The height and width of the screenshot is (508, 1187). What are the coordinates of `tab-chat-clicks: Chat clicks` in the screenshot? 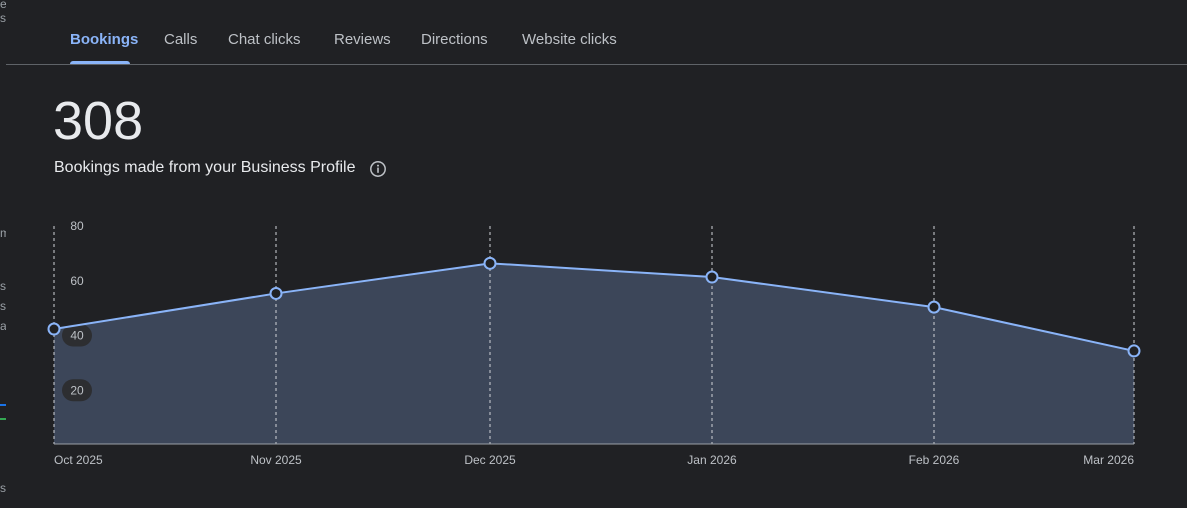 It's located at (264, 39).